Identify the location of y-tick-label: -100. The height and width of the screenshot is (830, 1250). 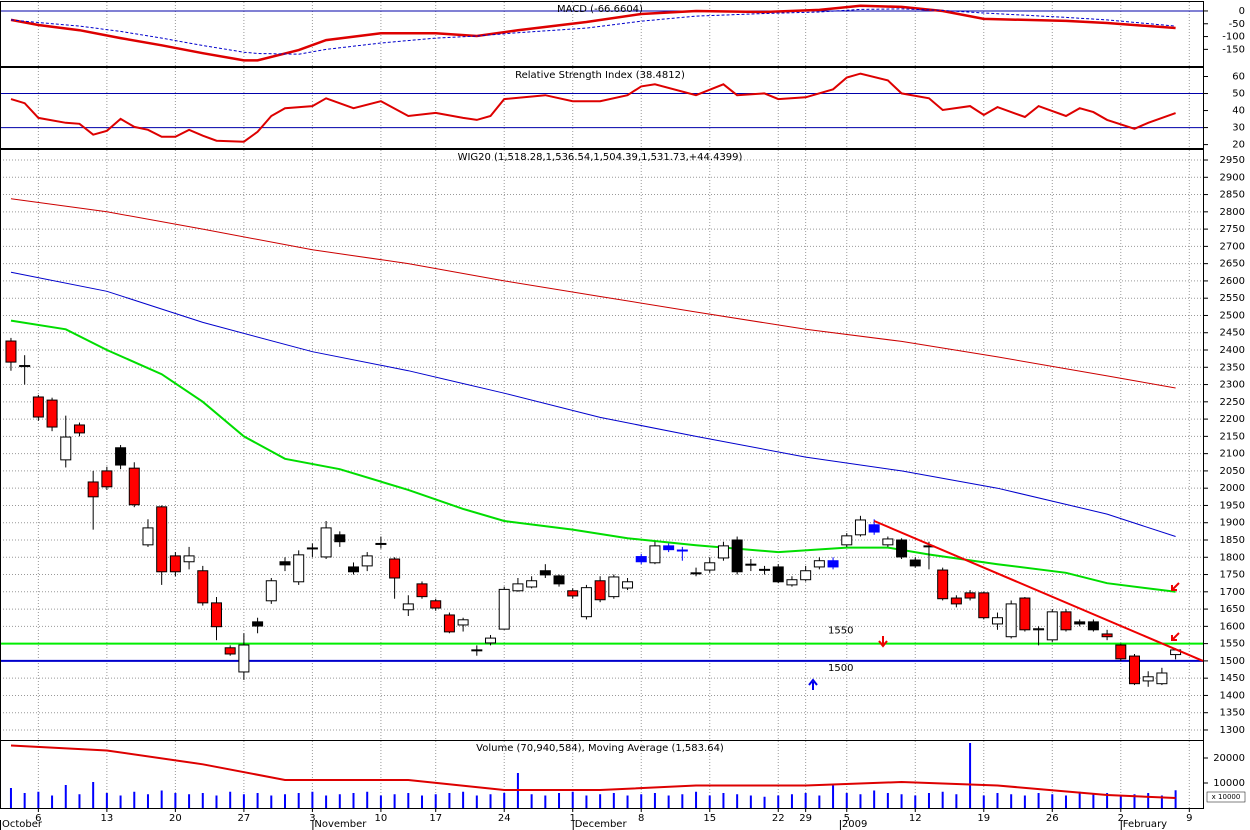
(1233, 37).